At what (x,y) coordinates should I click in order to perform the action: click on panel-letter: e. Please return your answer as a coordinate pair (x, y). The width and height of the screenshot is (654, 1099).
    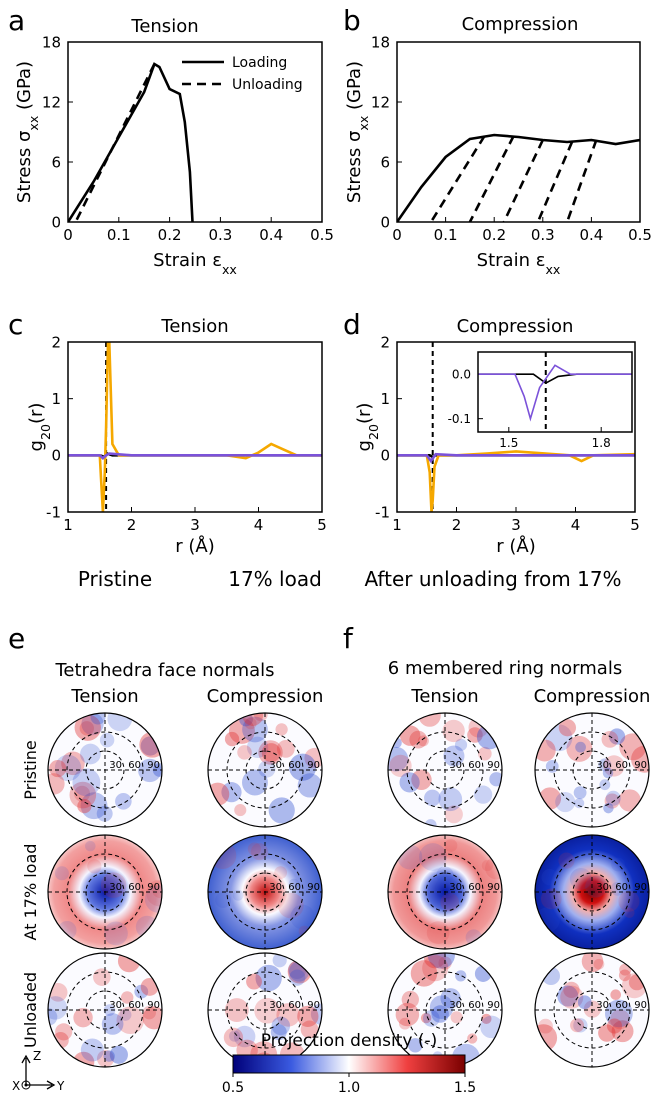
    Looking at the image, I should click on (16, 638).